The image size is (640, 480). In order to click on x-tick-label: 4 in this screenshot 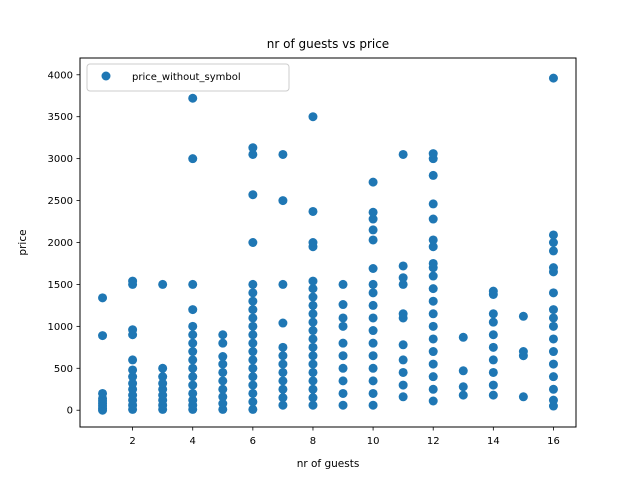, I will do `click(193, 441)`.